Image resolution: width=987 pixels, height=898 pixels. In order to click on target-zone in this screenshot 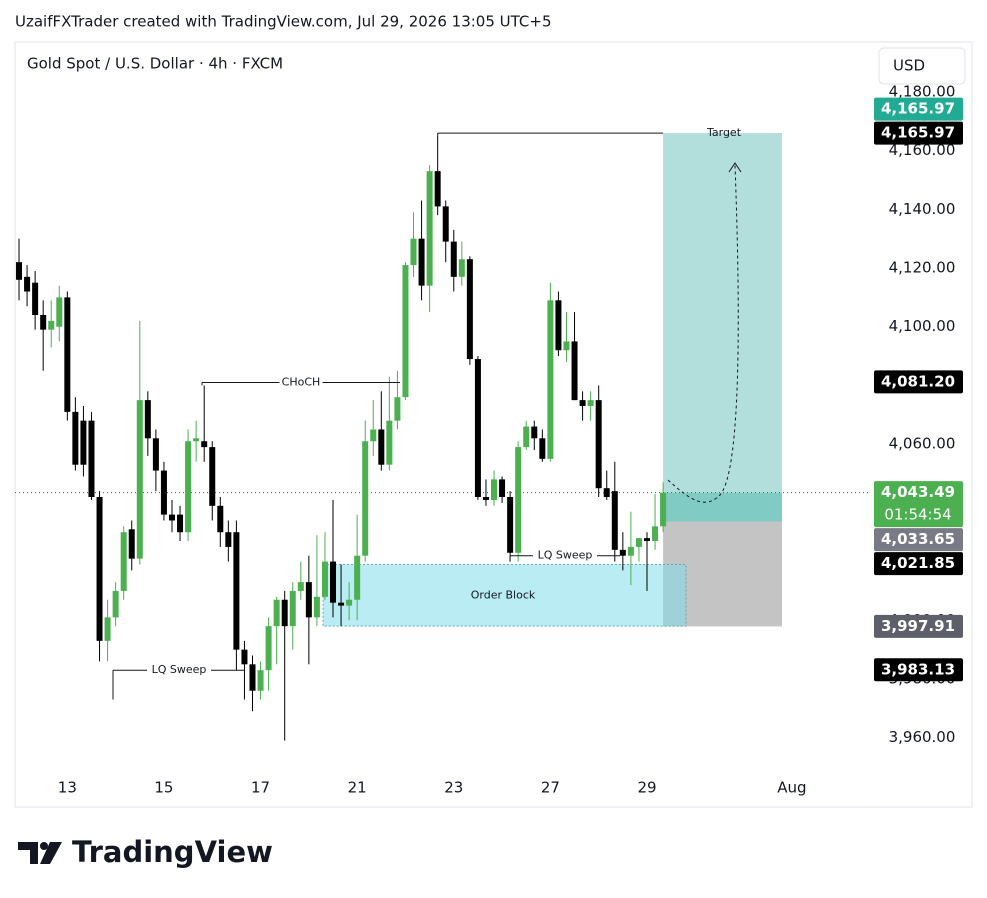, I will do `click(722, 313)`.